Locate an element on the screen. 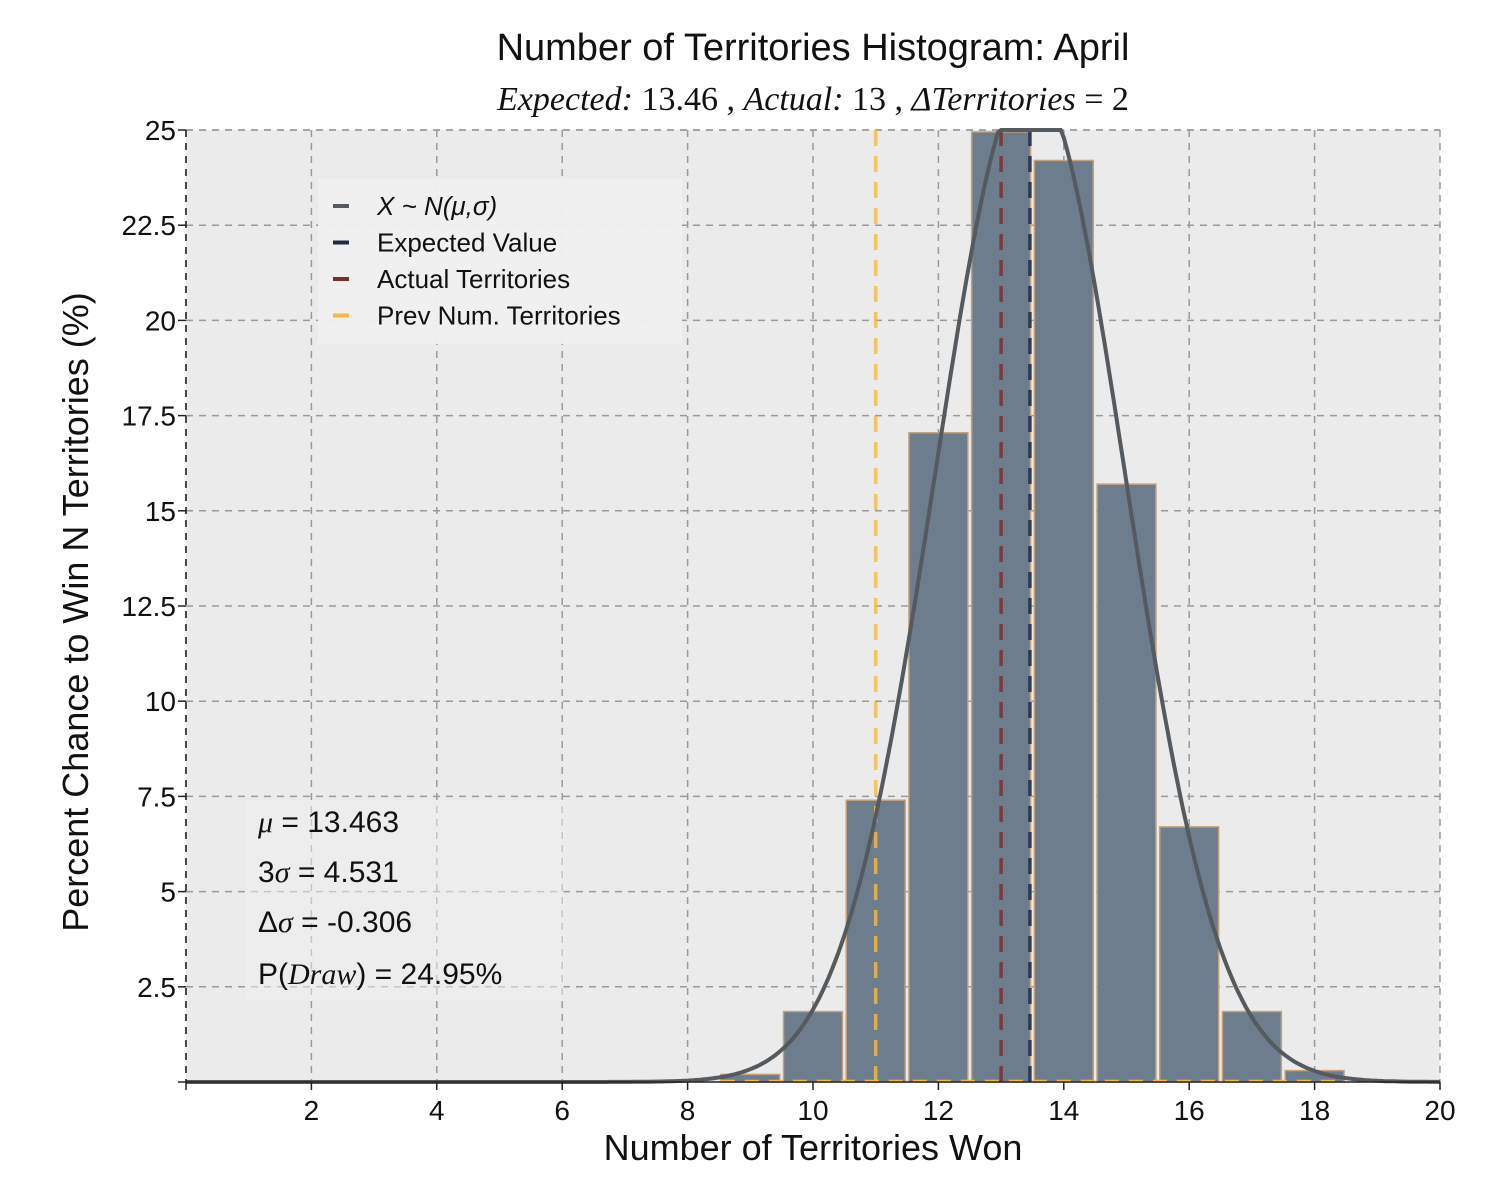  x-tick-label: 14 is located at coordinates (1063, 1110).